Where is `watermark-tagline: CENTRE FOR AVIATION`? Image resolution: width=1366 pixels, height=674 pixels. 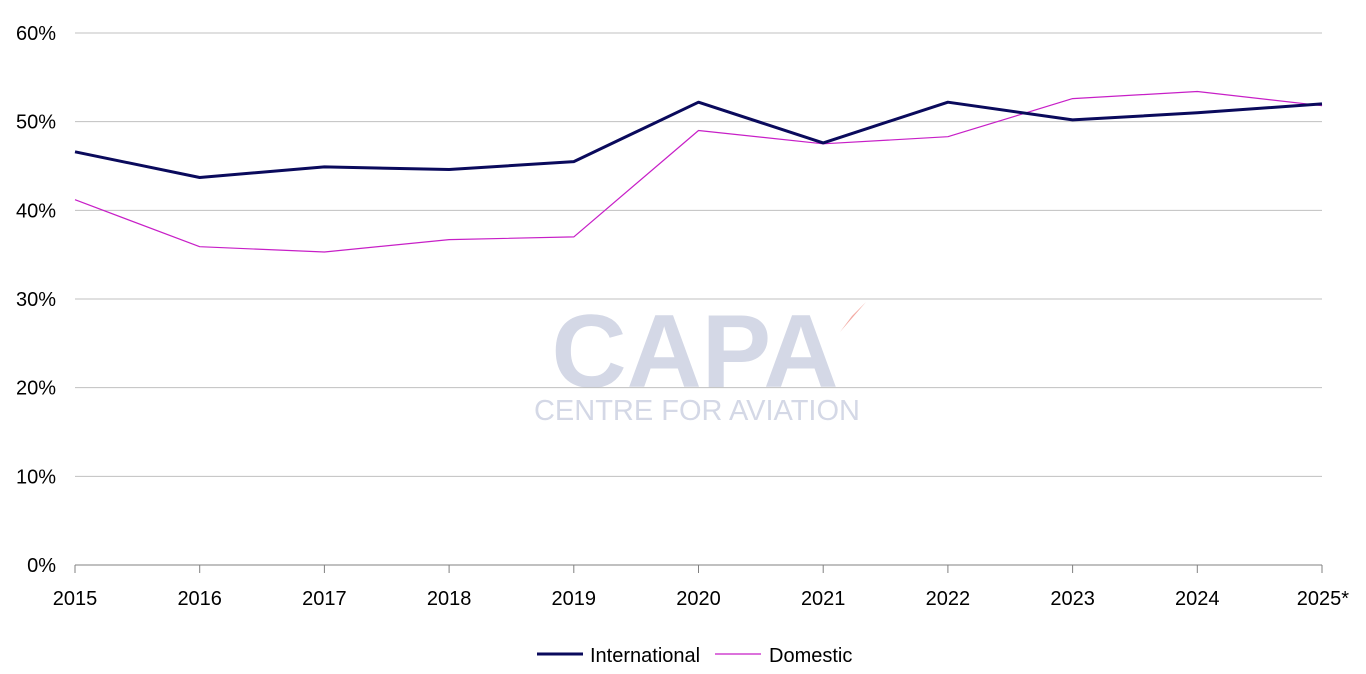
watermark-tagline: CENTRE FOR AVIATION is located at coordinates (697, 411).